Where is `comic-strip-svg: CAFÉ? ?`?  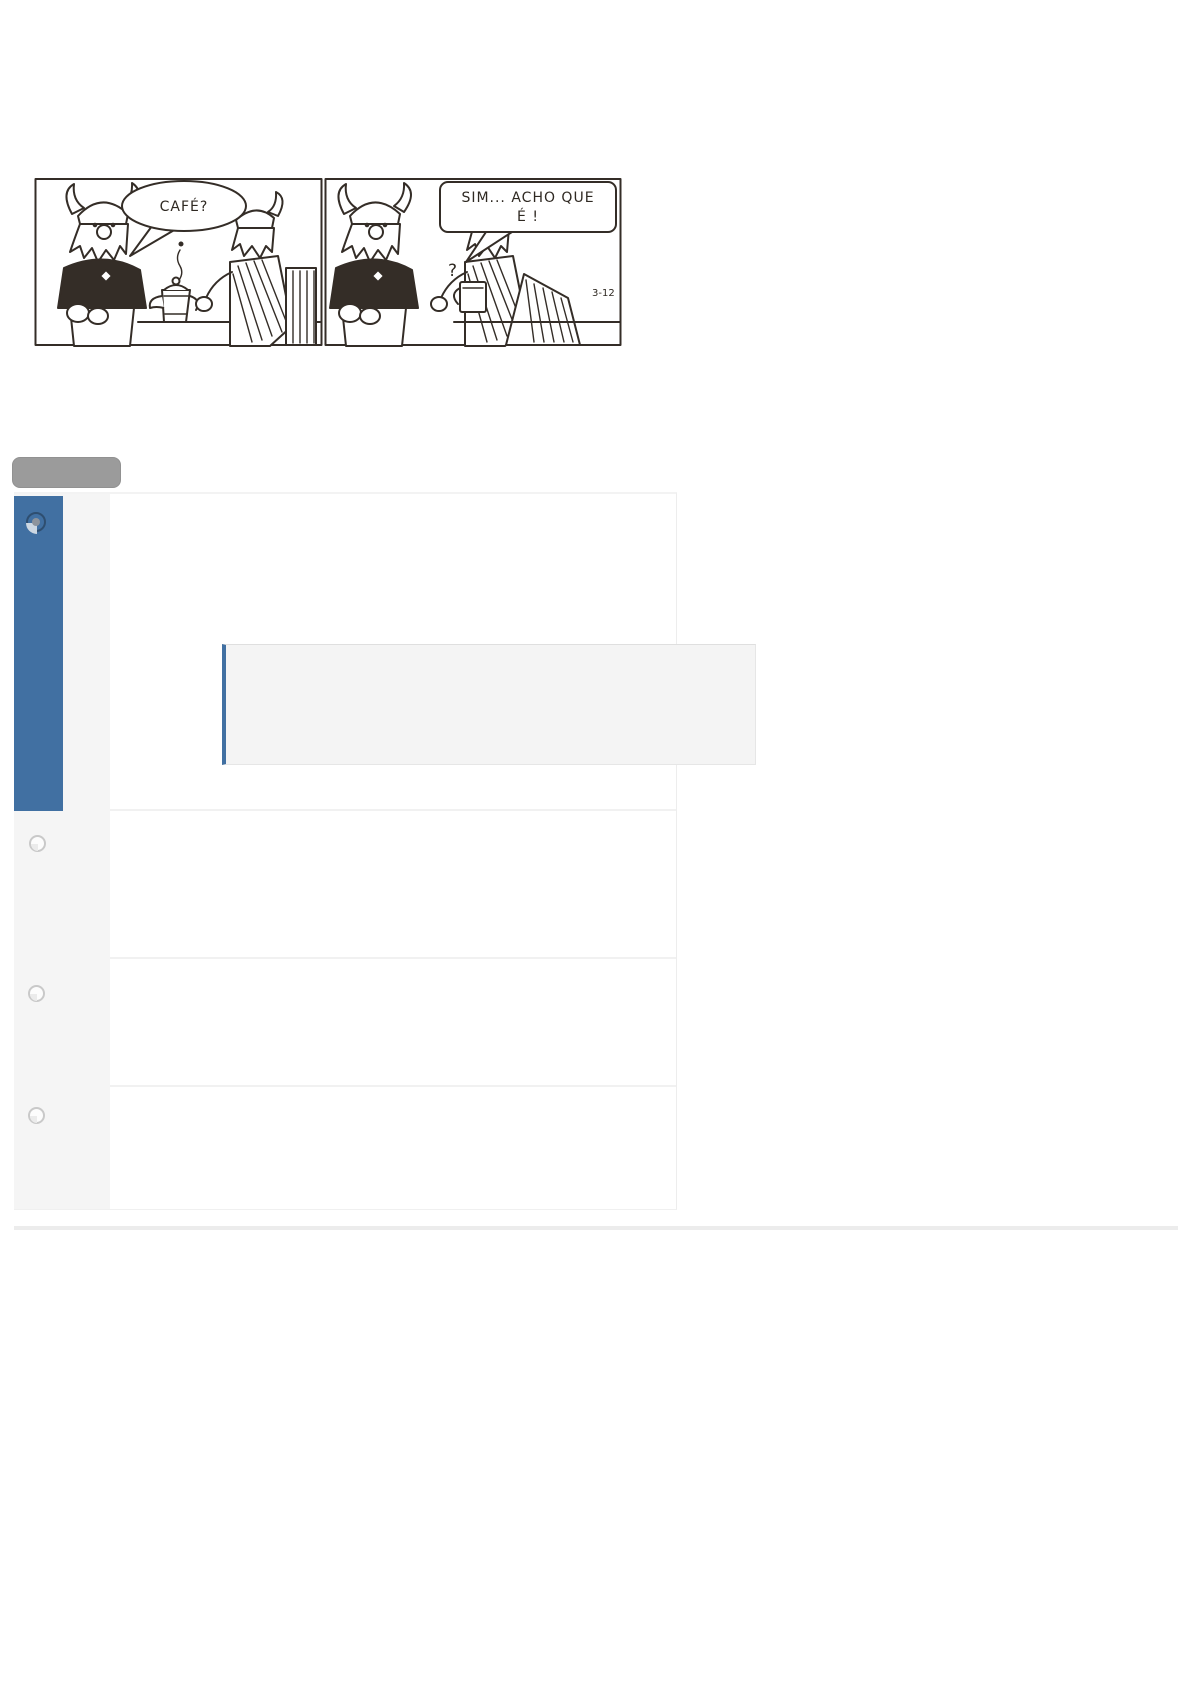 comic-strip-svg: CAFÉ? ? is located at coordinates (328, 262).